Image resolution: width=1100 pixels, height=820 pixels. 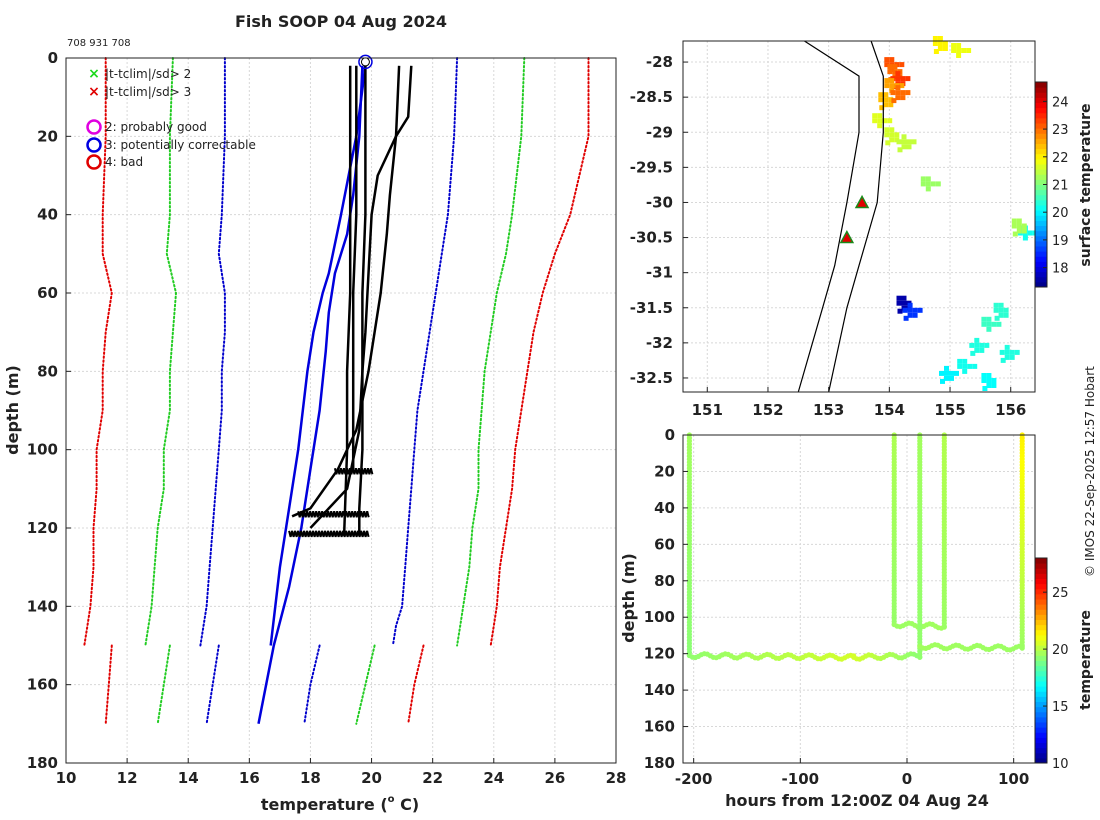 I want to click on profile-ytick-label: 80, so click(x=47, y=371).